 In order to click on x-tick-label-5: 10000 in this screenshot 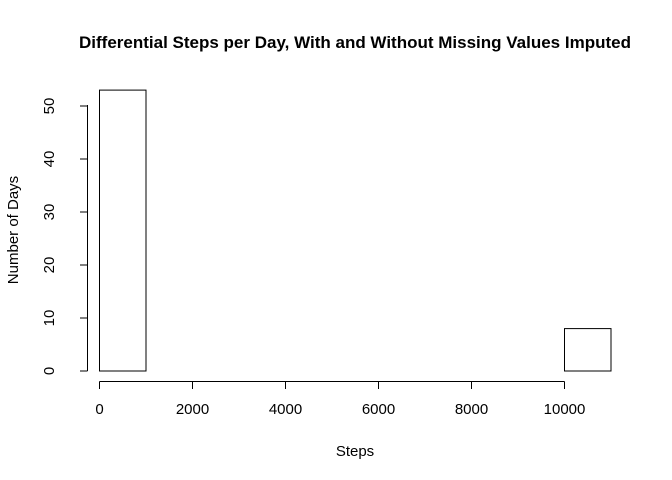, I will do `click(565, 409)`.